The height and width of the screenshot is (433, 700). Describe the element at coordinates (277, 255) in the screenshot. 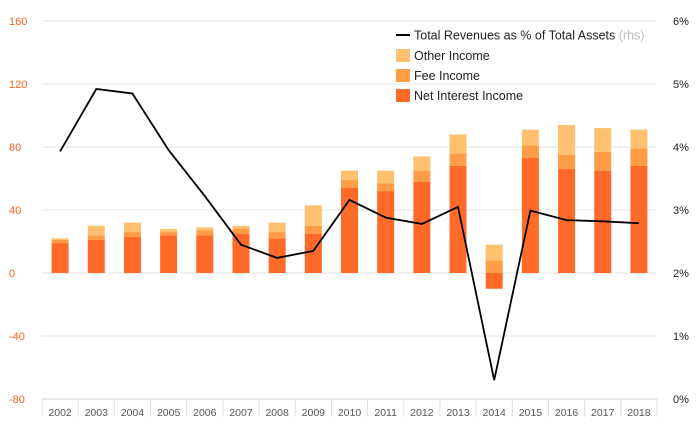

I see `bar-net-interest-income-2008` at that location.